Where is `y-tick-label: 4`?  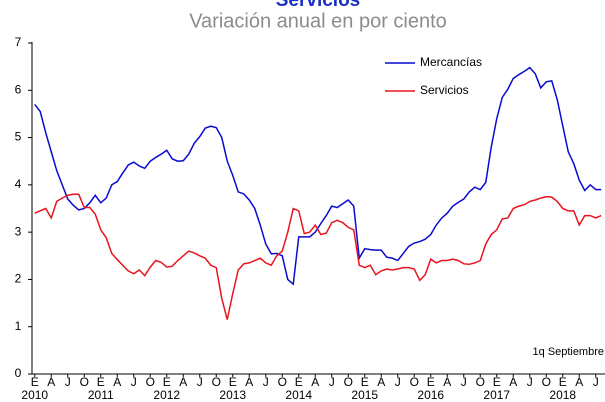 y-tick-label: 4 is located at coordinates (18, 184).